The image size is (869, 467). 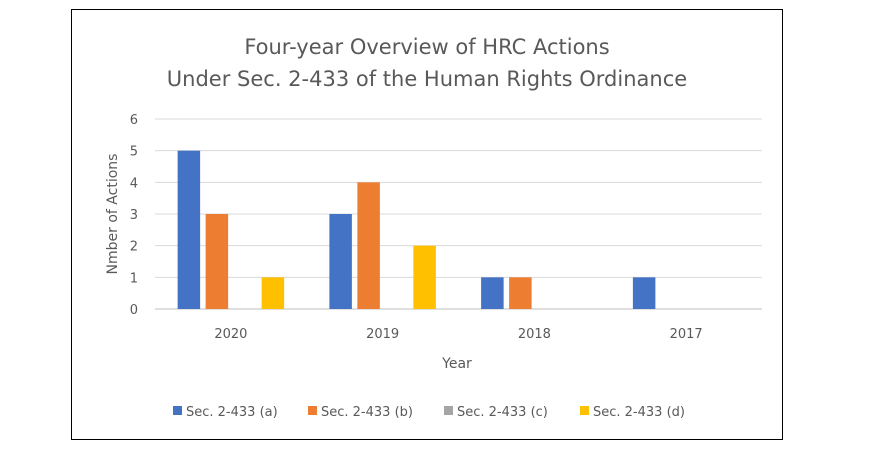 What do you see at coordinates (502, 412) in the screenshot?
I see `legend-label: Sec. 2-433 (c)` at bounding box center [502, 412].